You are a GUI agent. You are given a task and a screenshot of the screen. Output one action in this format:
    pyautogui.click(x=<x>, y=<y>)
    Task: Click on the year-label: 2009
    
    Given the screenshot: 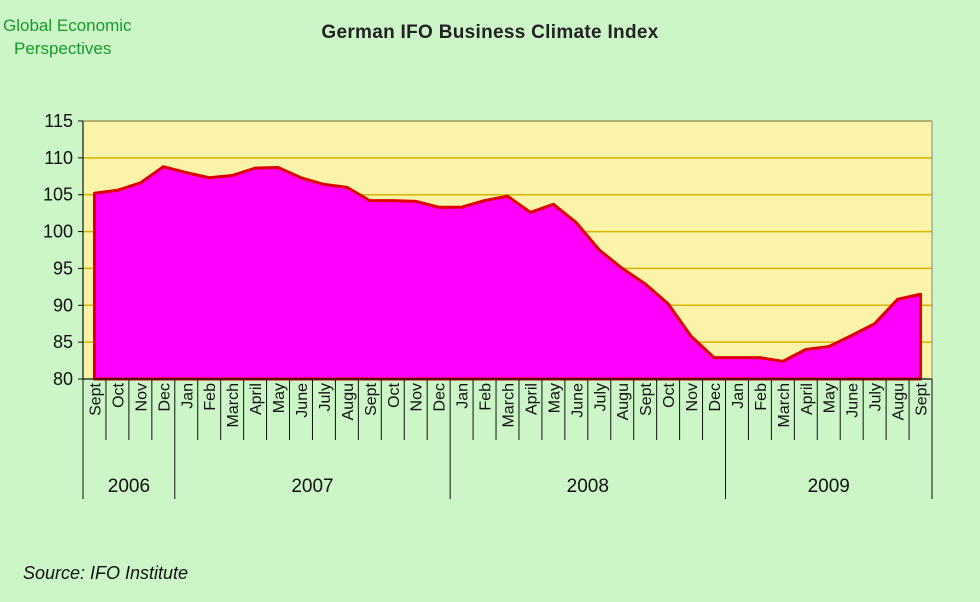 What is the action you would take?
    pyautogui.click(x=829, y=486)
    